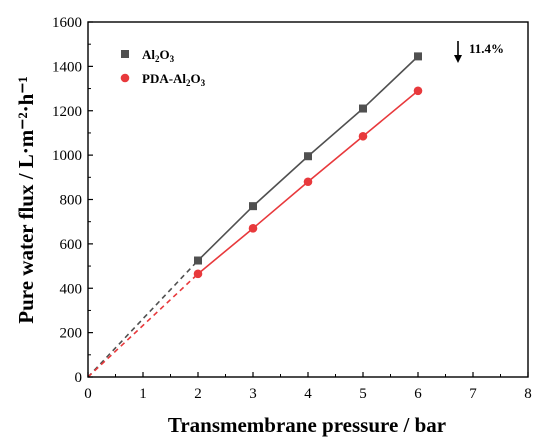  What do you see at coordinates (67, 112) in the screenshot?
I see `y-tick-label: 1200` at bounding box center [67, 112].